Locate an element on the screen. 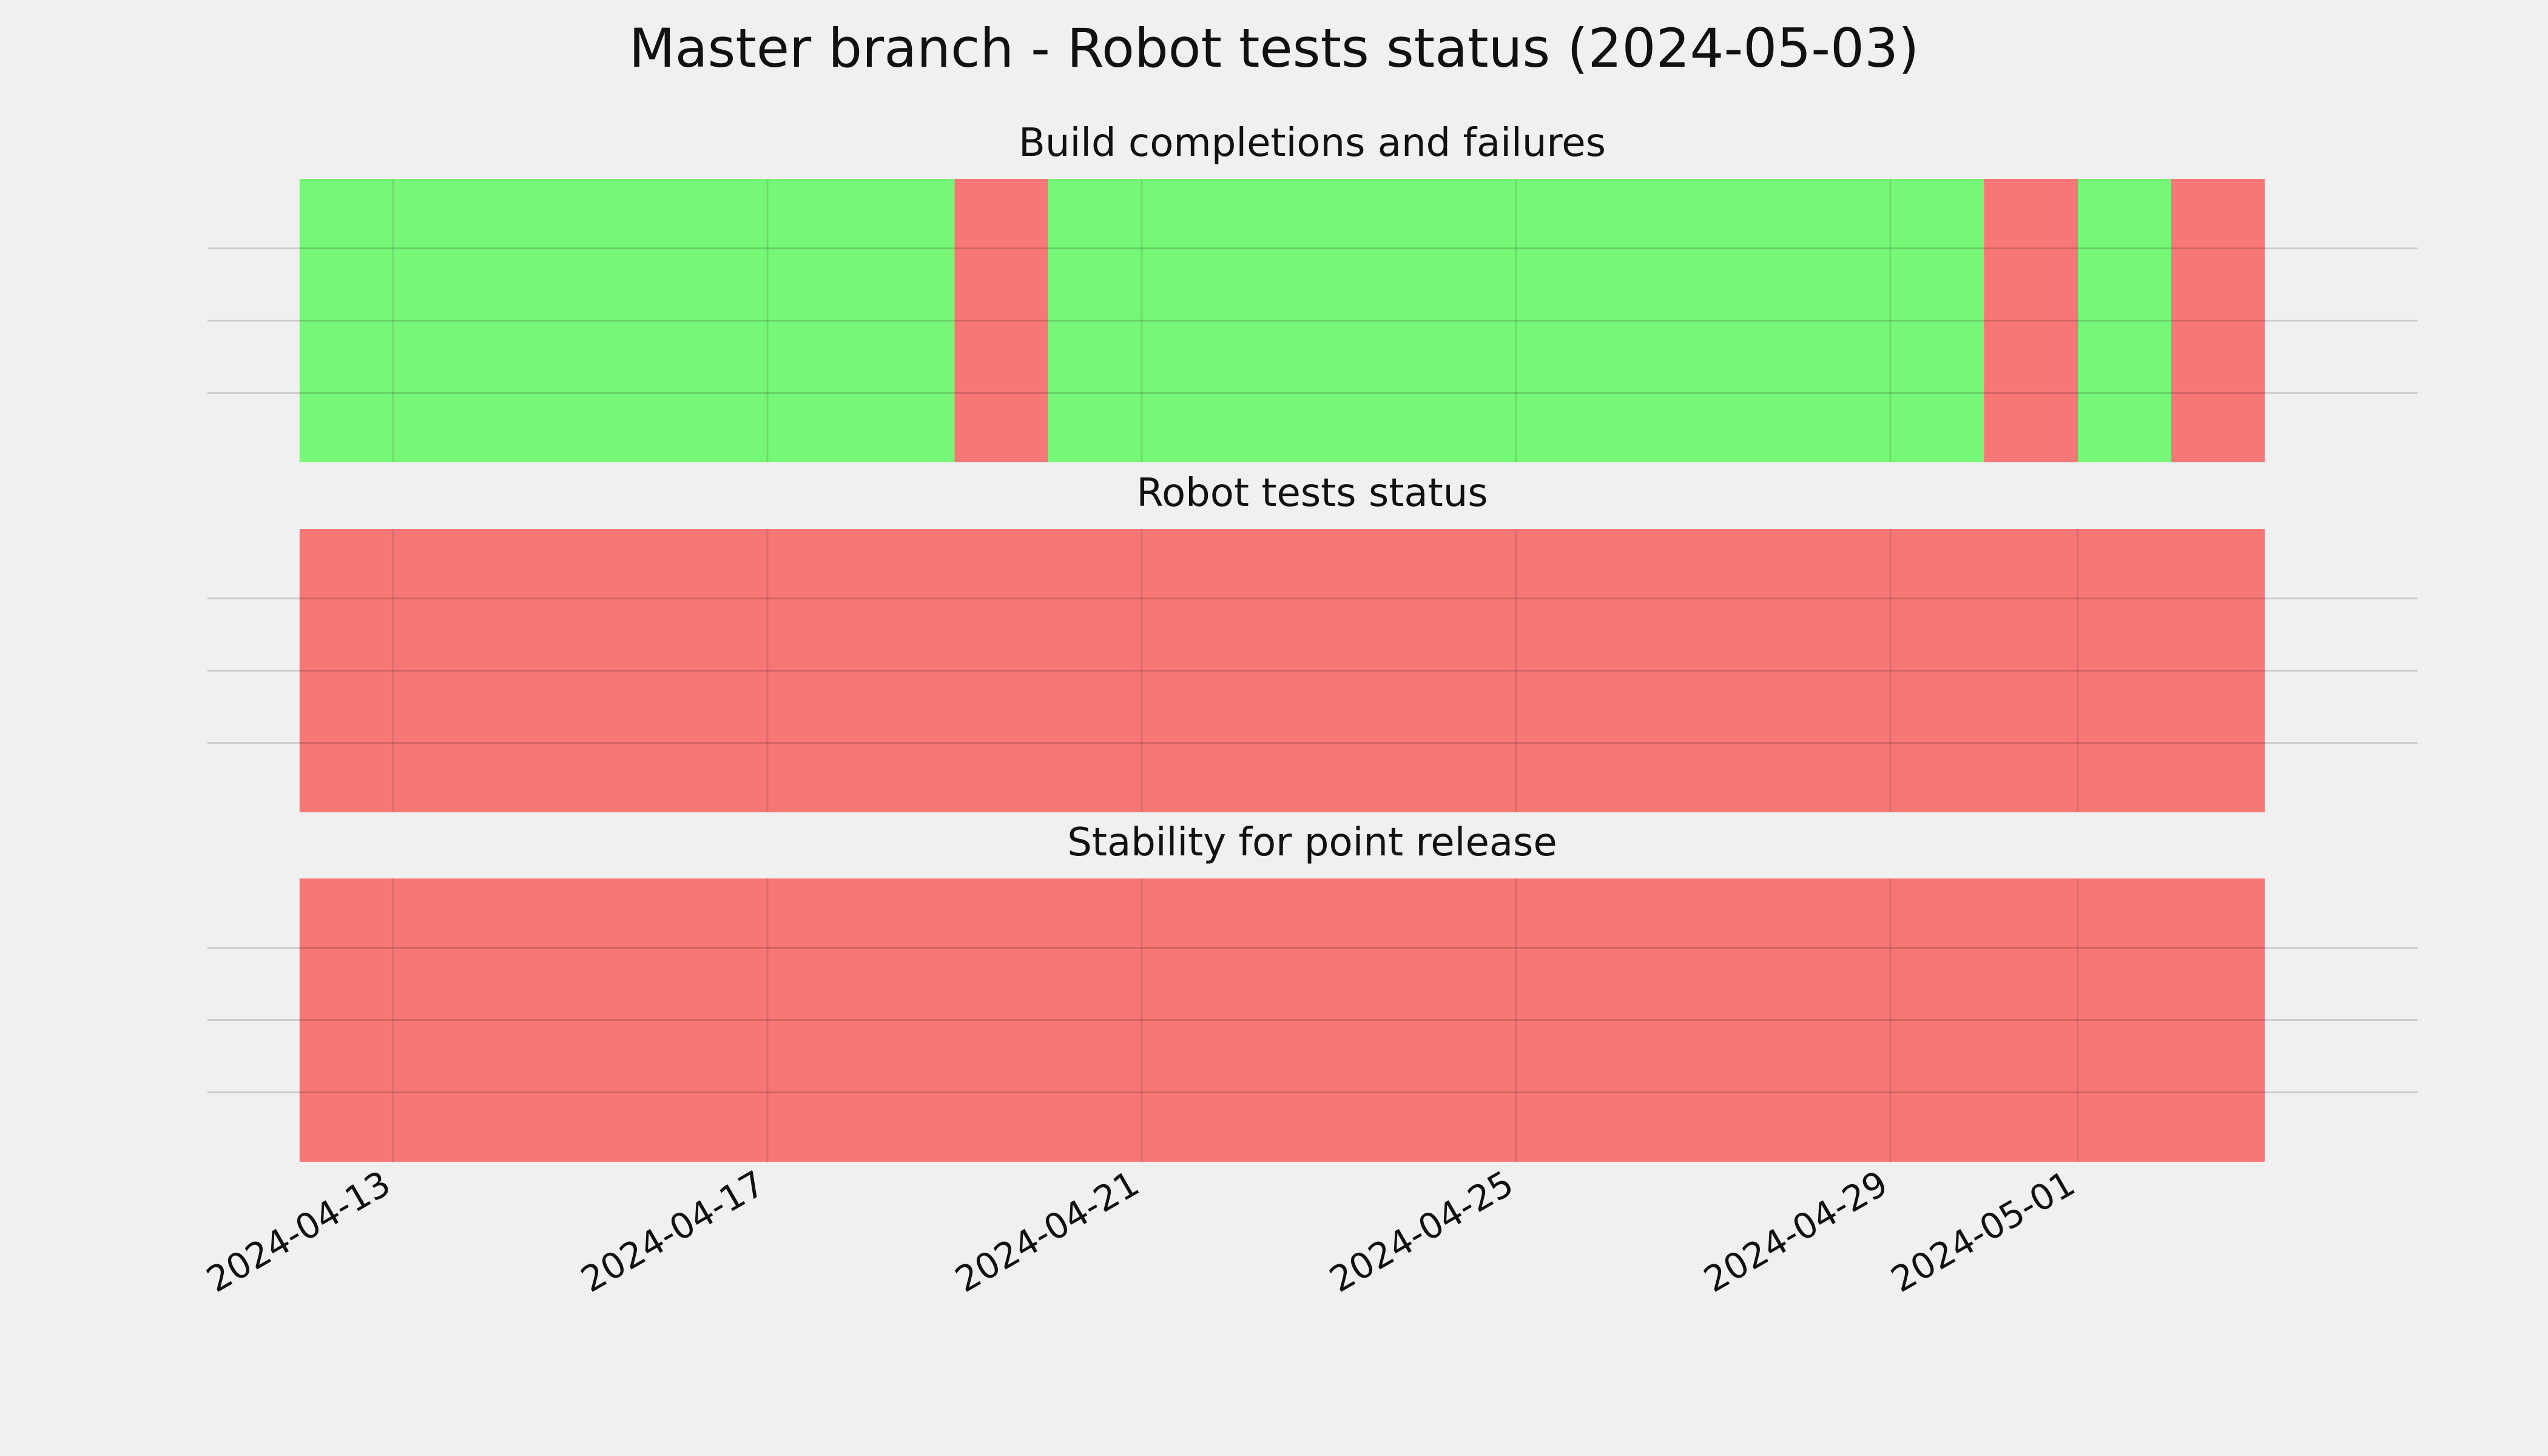 The image size is (2548, 1456). panel-title: Build completions and failures is located at coordinates (1312, 143).